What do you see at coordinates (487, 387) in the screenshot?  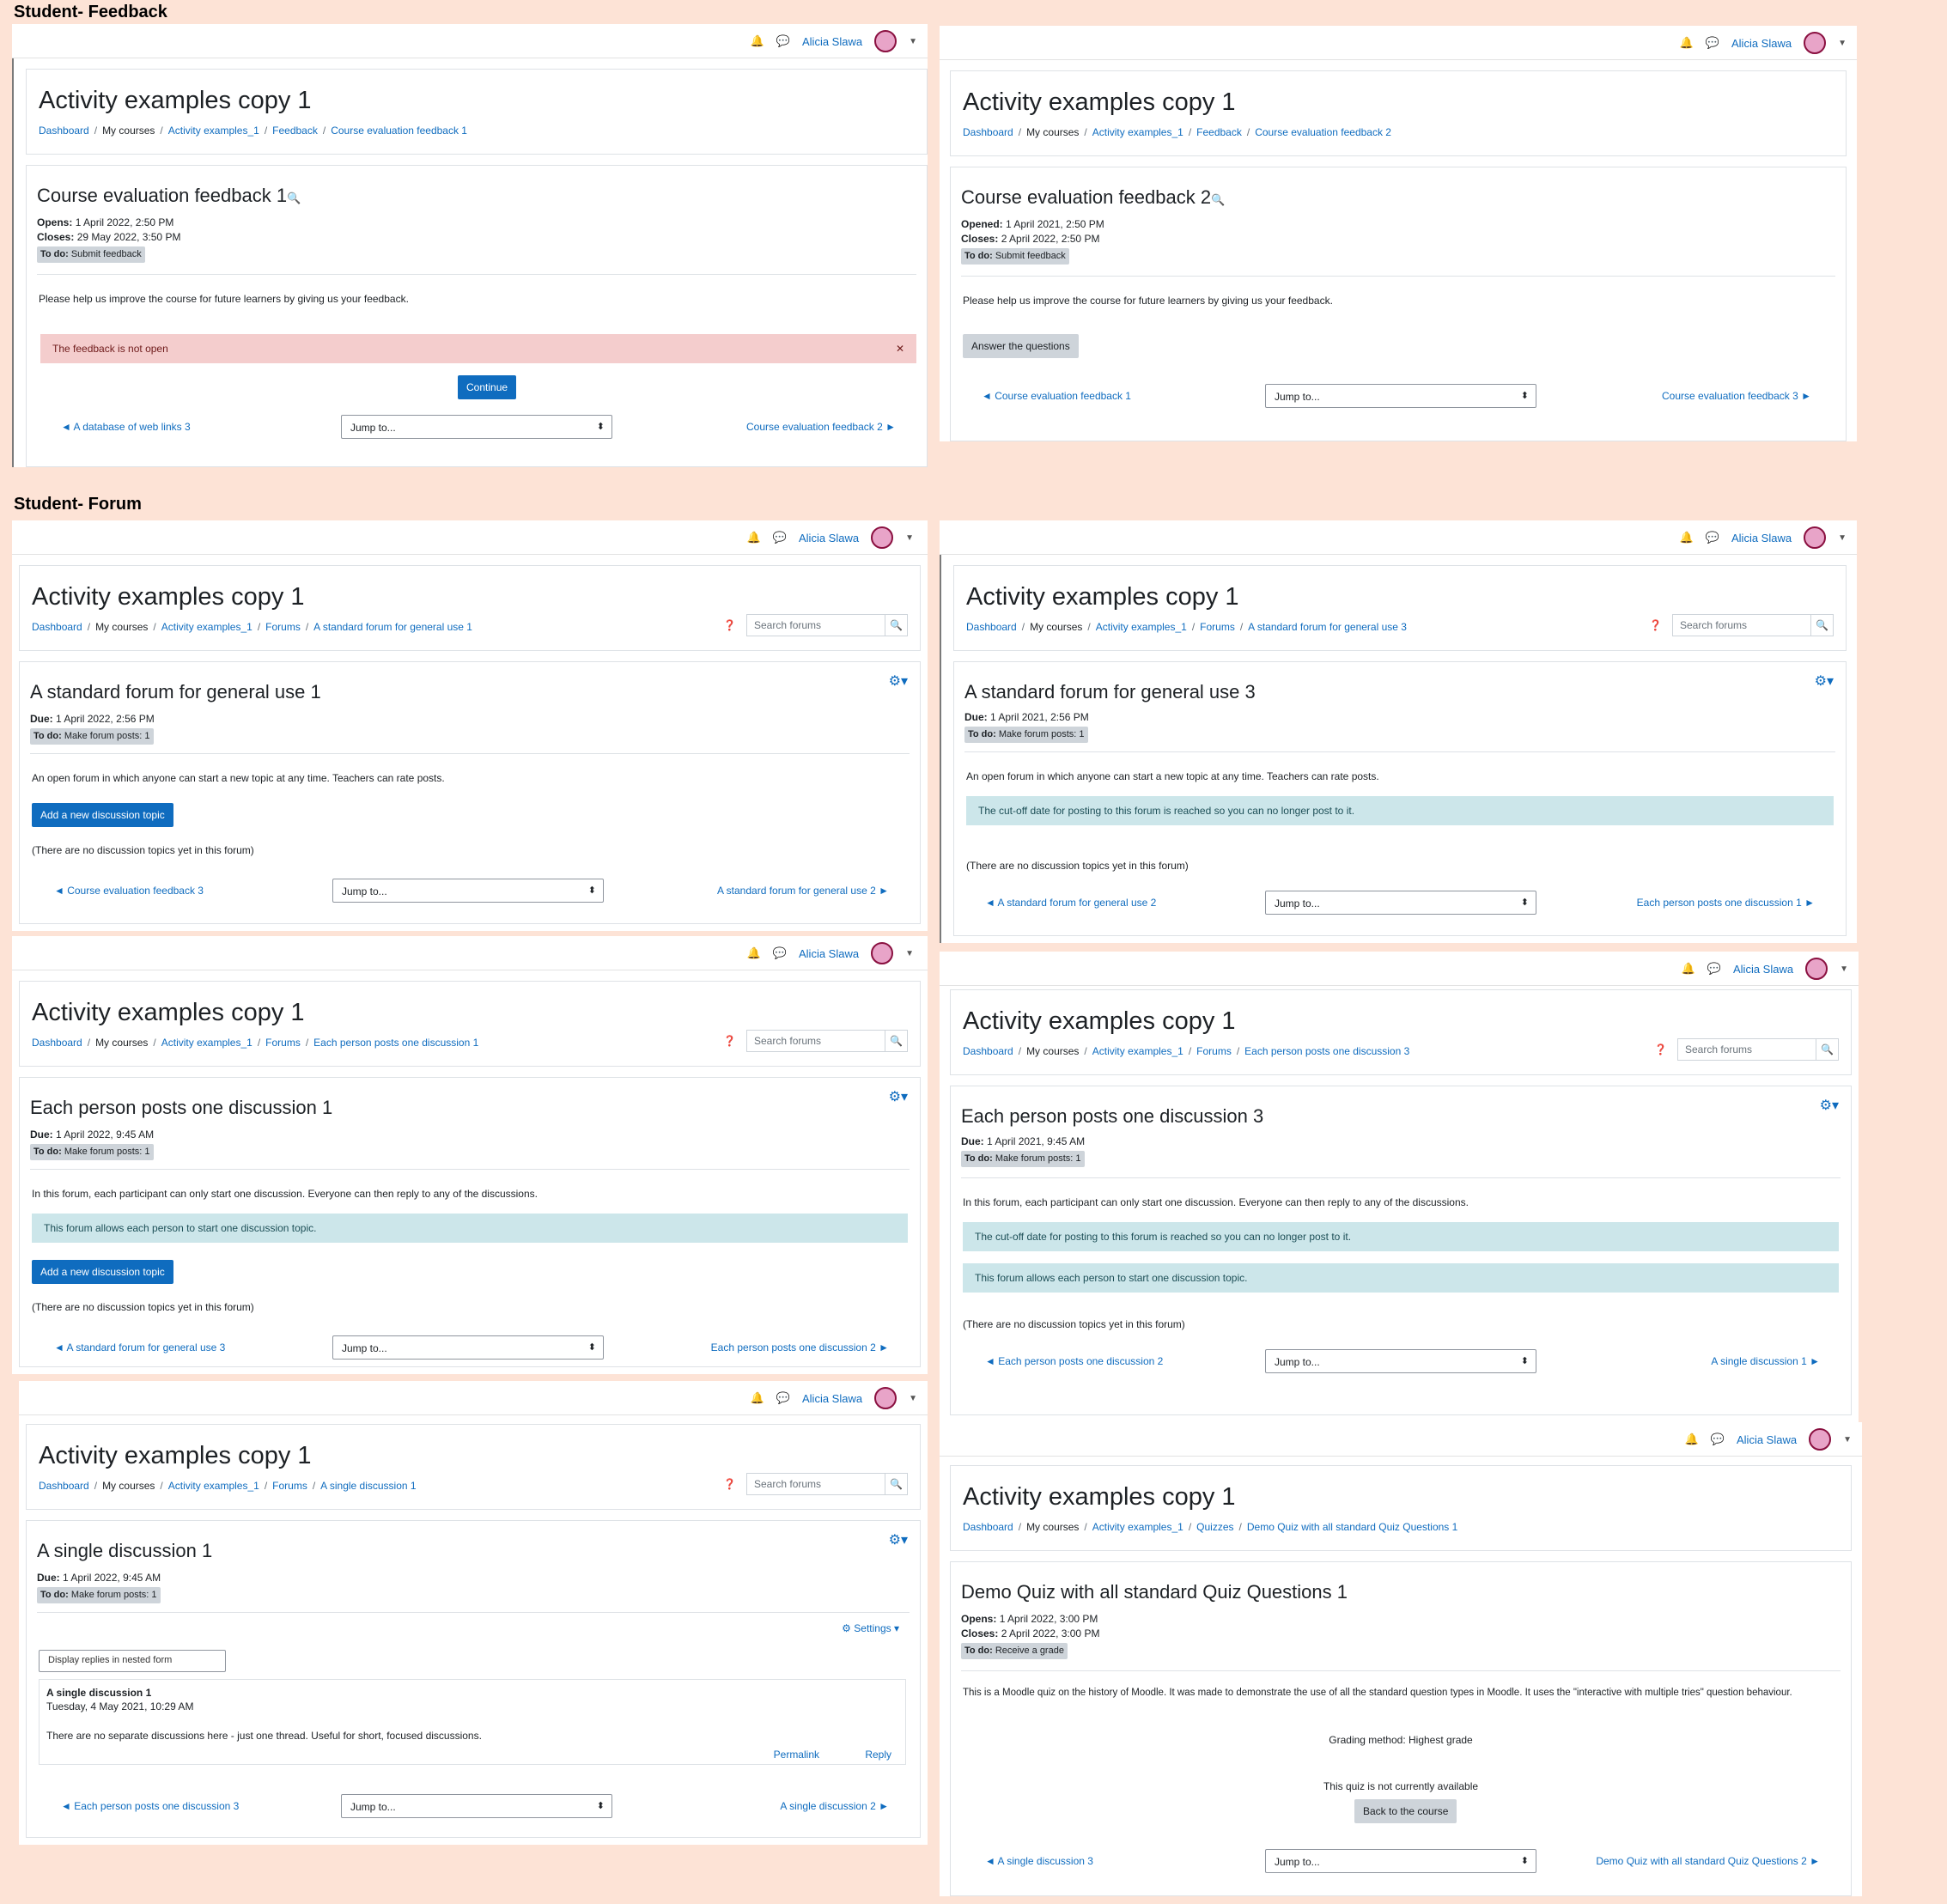 I see `continue-button: Continue` at bounding box center [487, 387].